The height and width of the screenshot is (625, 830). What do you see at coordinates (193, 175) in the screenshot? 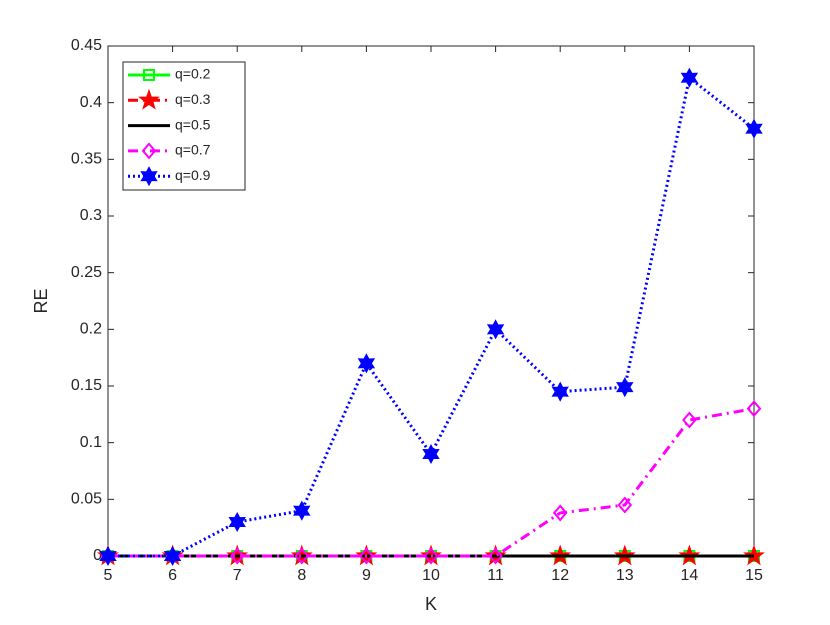
I see `legend-label: q=0.9` at bounding box center [193, 175].